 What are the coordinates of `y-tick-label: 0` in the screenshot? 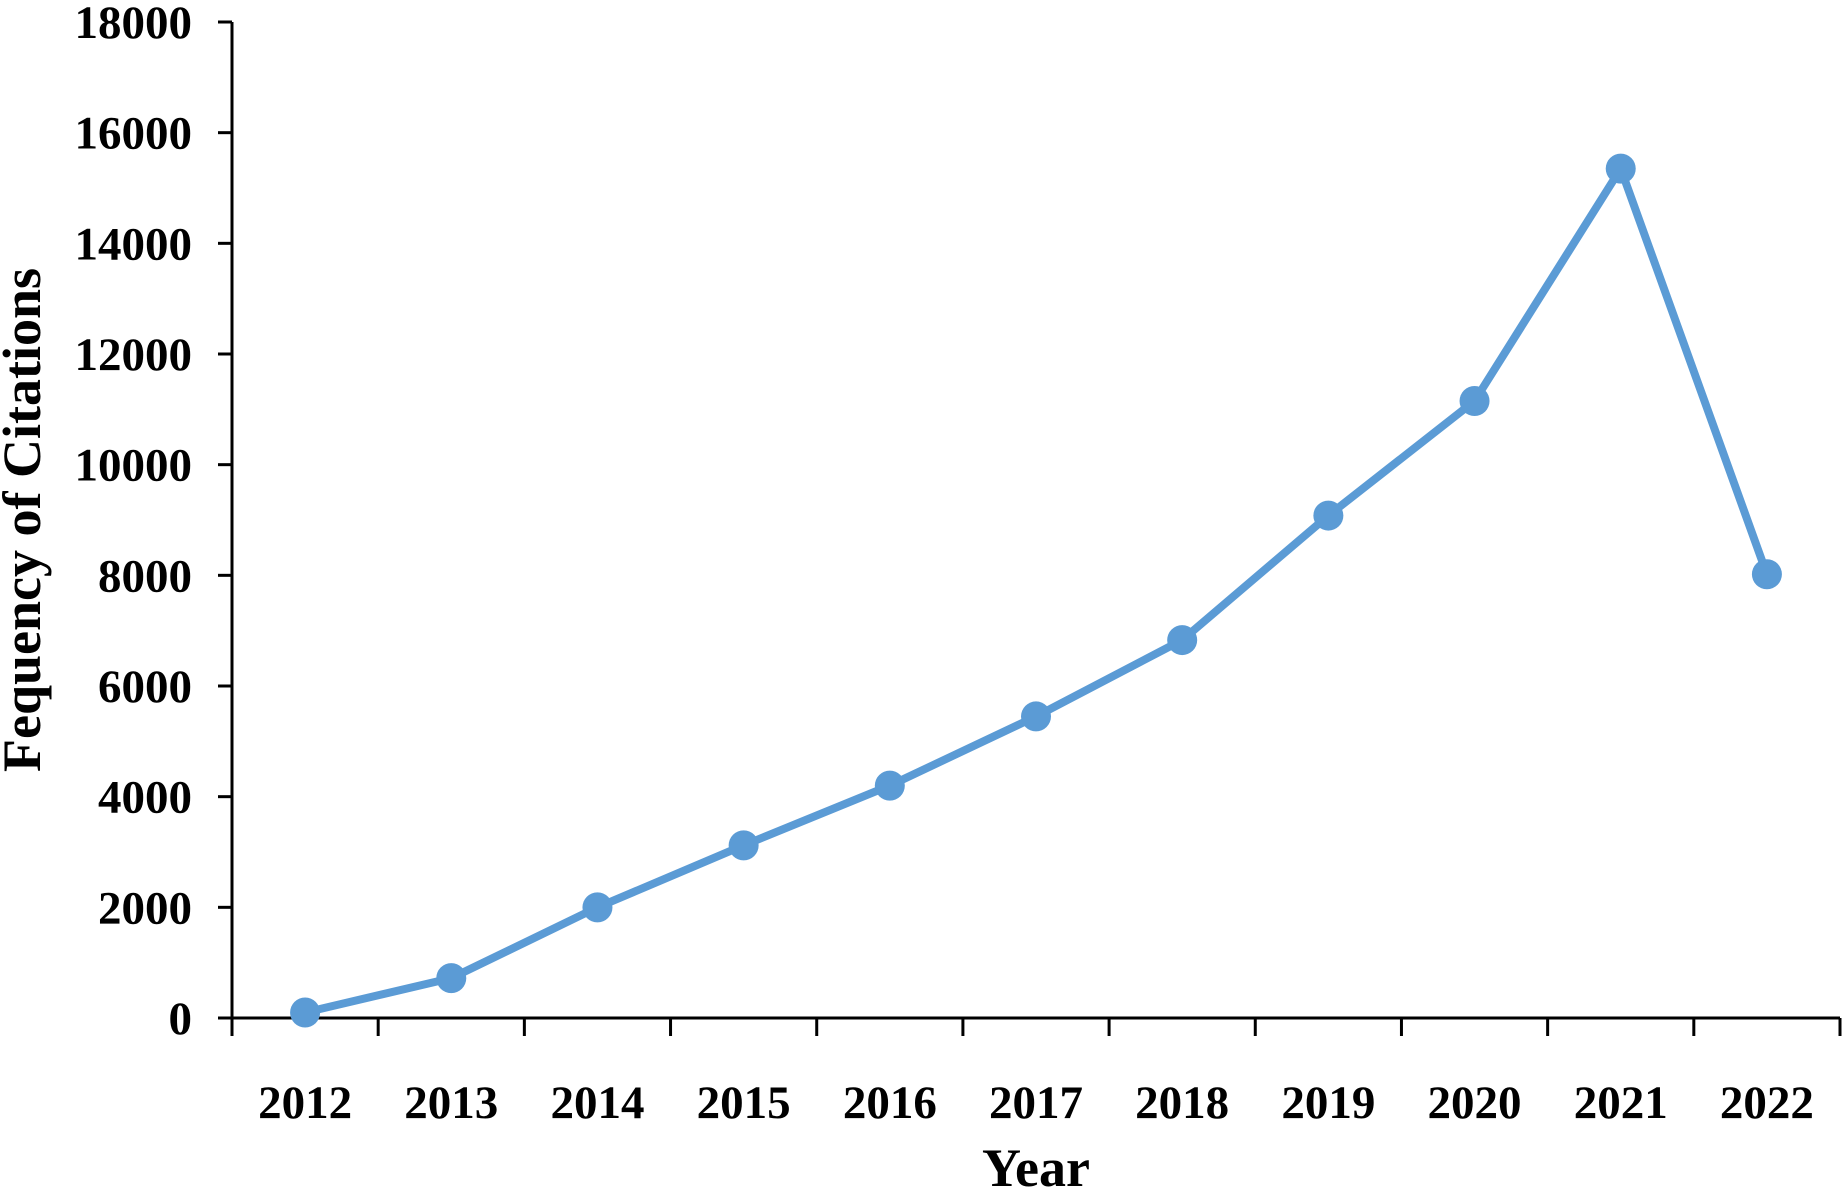 It's located at (181, 1019).